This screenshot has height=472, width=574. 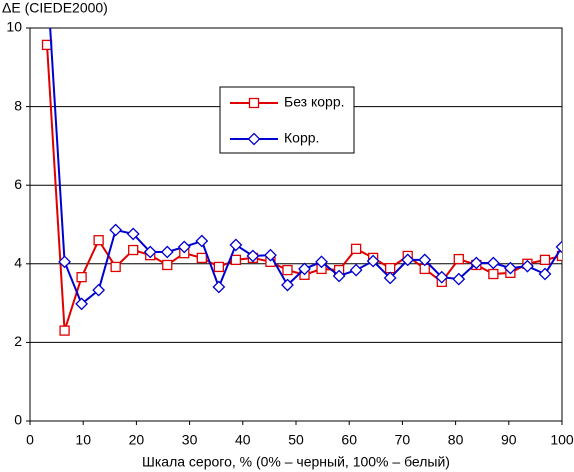 What do you see at coordinates (243, 440) in the screenshot?
I see `x-tick-label: 40` at bounding box center [243, 440].